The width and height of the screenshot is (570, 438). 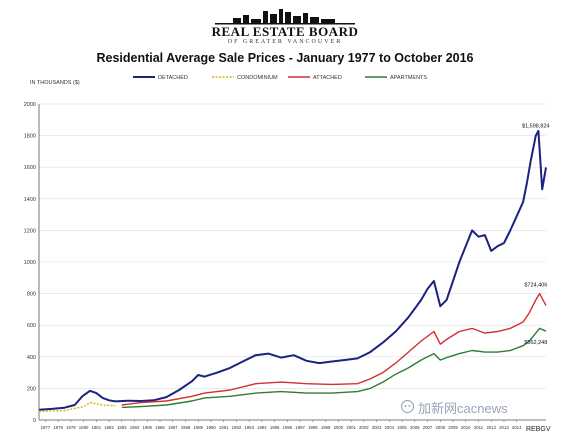 I want to click on x-tick-label: 1981, so click(x=97, y=427).